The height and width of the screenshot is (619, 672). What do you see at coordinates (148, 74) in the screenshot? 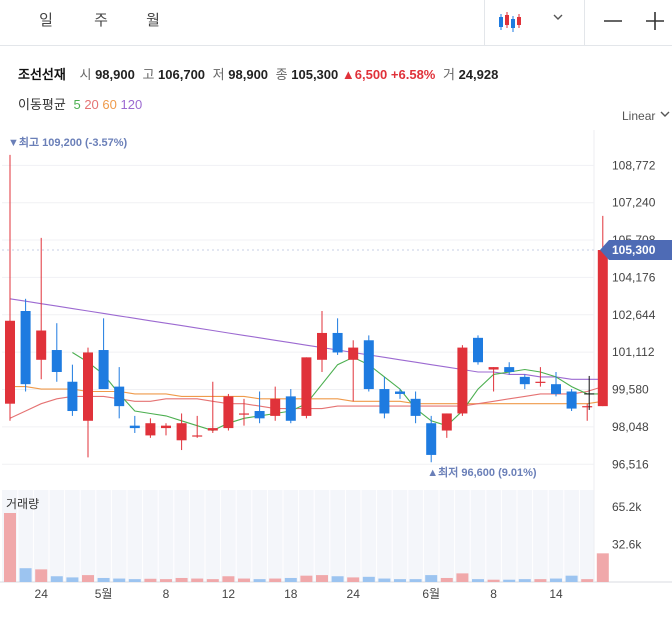
I see `high-label: 고` at bounding box center [148, 74].